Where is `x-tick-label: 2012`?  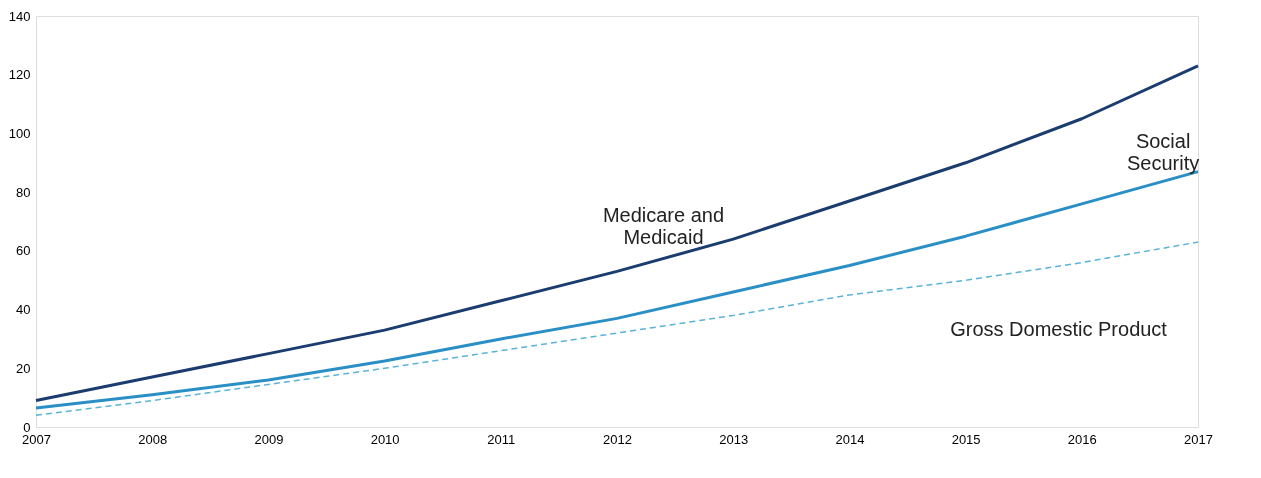
x-tick-label: 2012 is located at coordinates (617, 439).